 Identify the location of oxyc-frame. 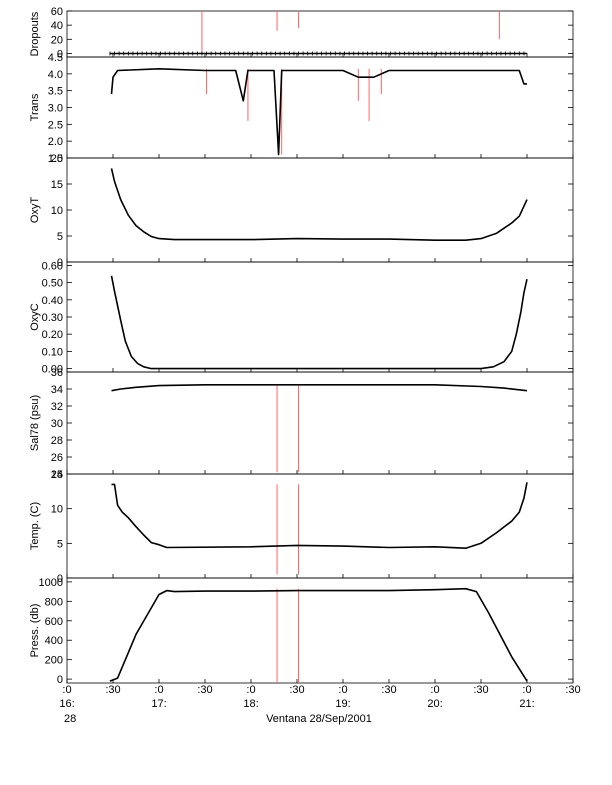
(320, 317).